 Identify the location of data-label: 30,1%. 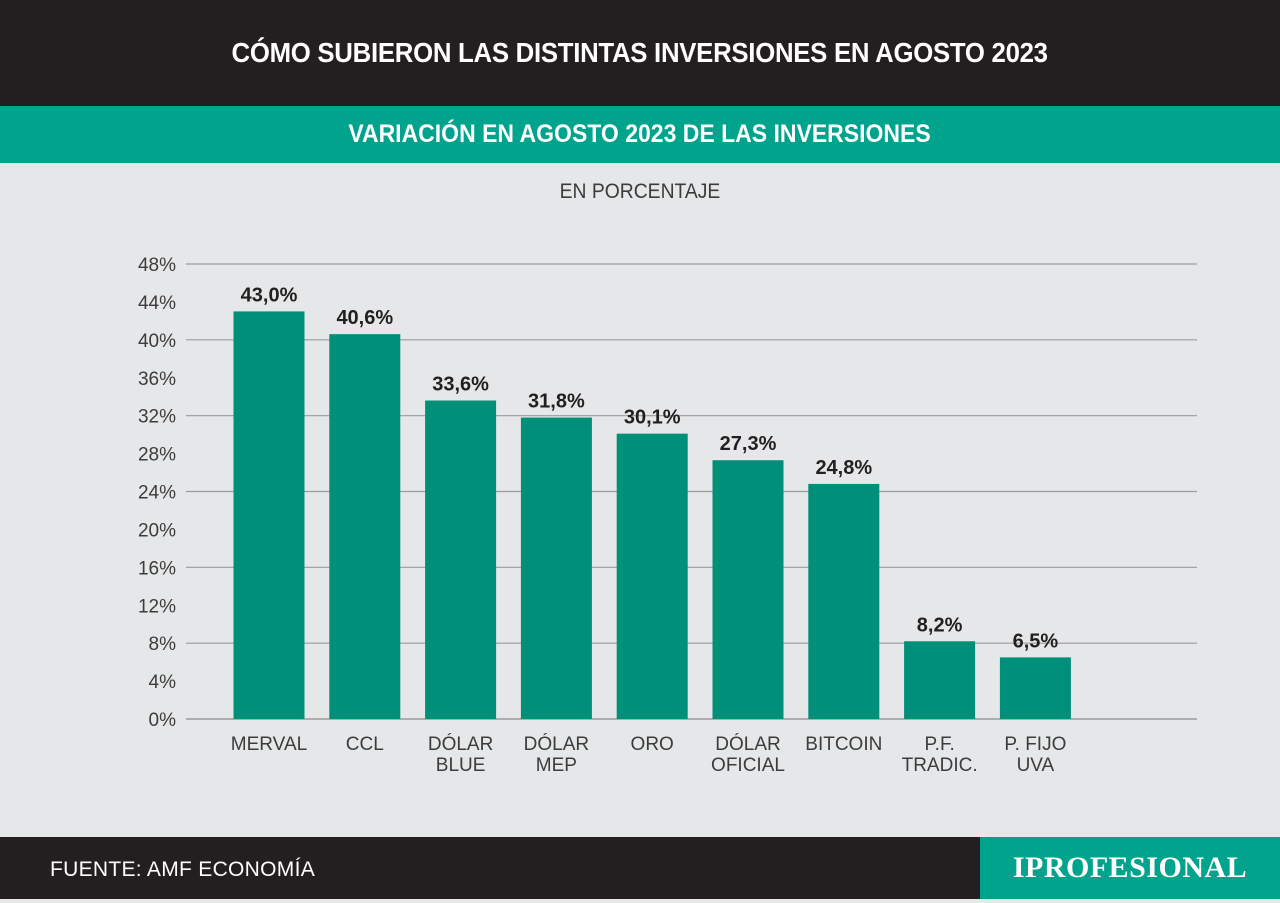
(652, 418).